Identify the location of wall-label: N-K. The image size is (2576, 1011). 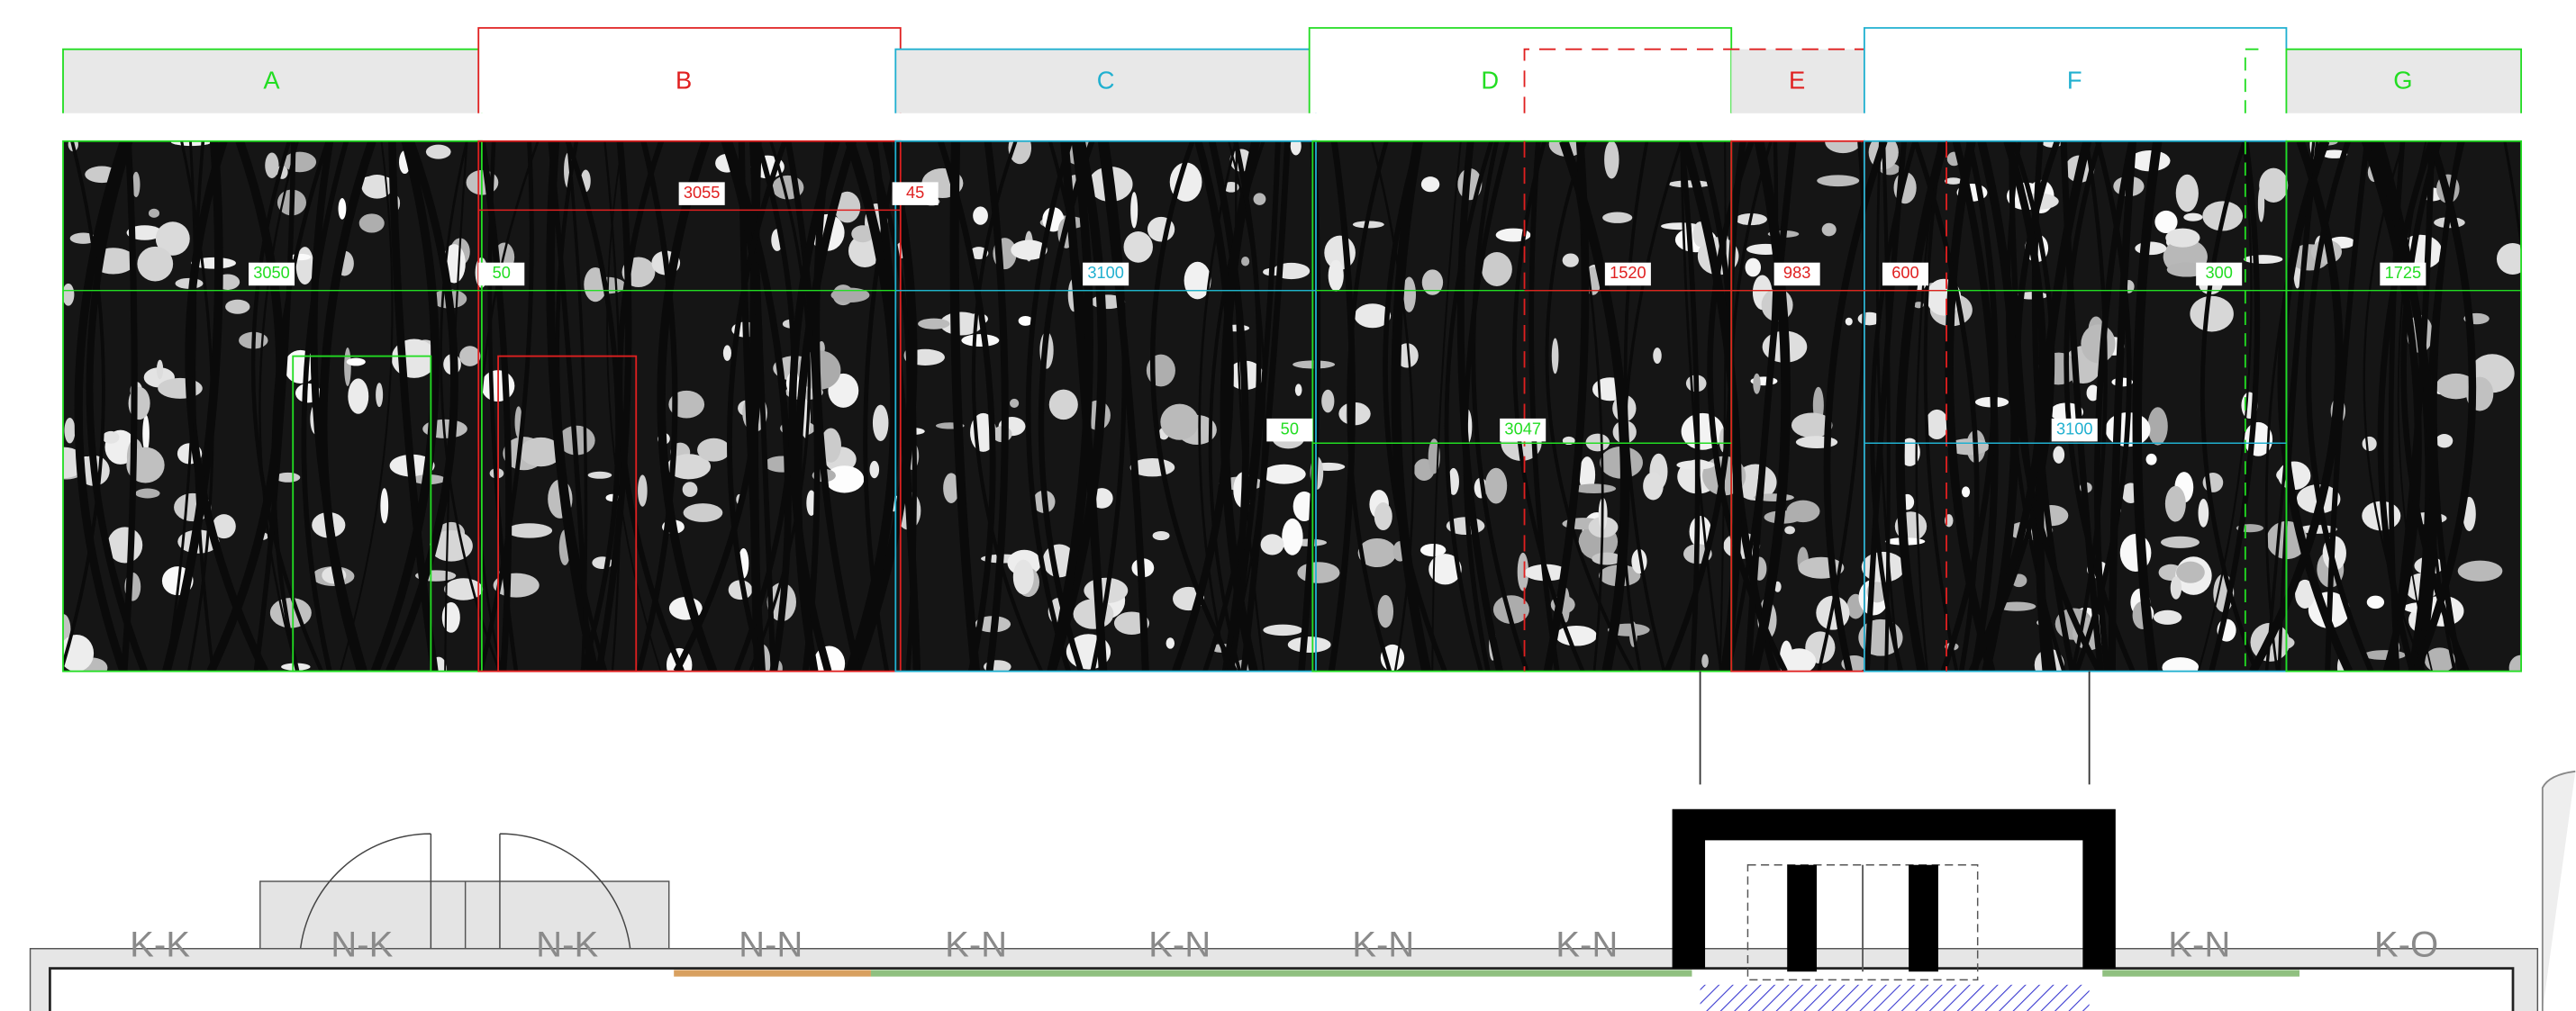
(362, 944).